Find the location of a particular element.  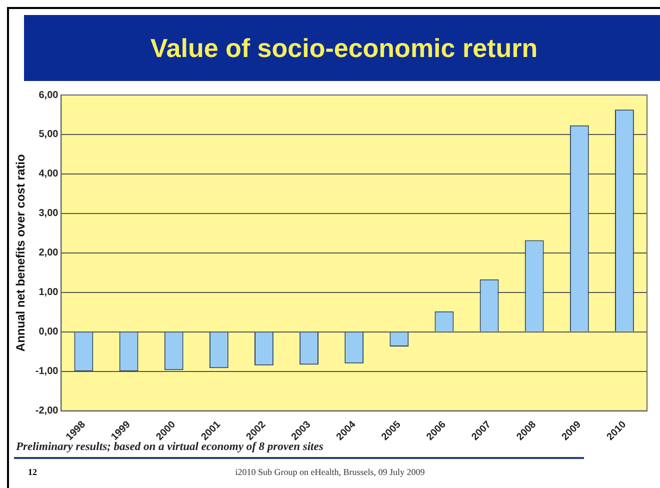

text: Preliminary results; based on a virtual economy of 8 proven sites is located at coordinates (170, 447).